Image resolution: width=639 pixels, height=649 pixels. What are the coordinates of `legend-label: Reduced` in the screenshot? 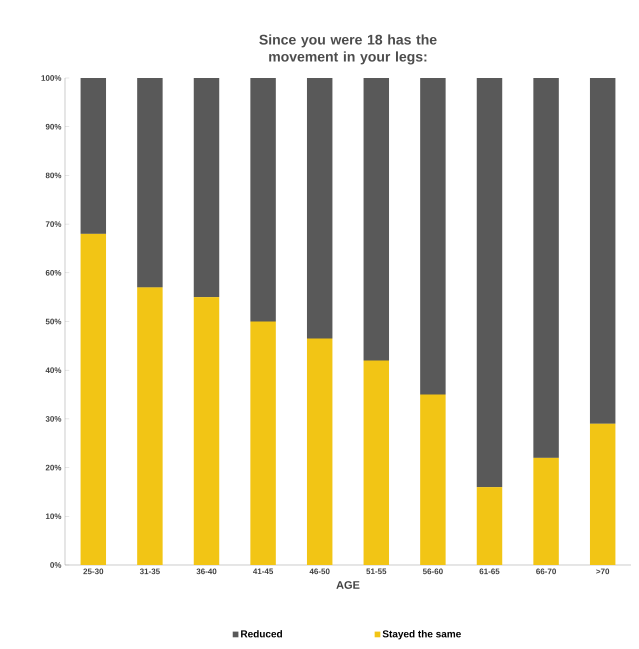 It's located at (261, 634).